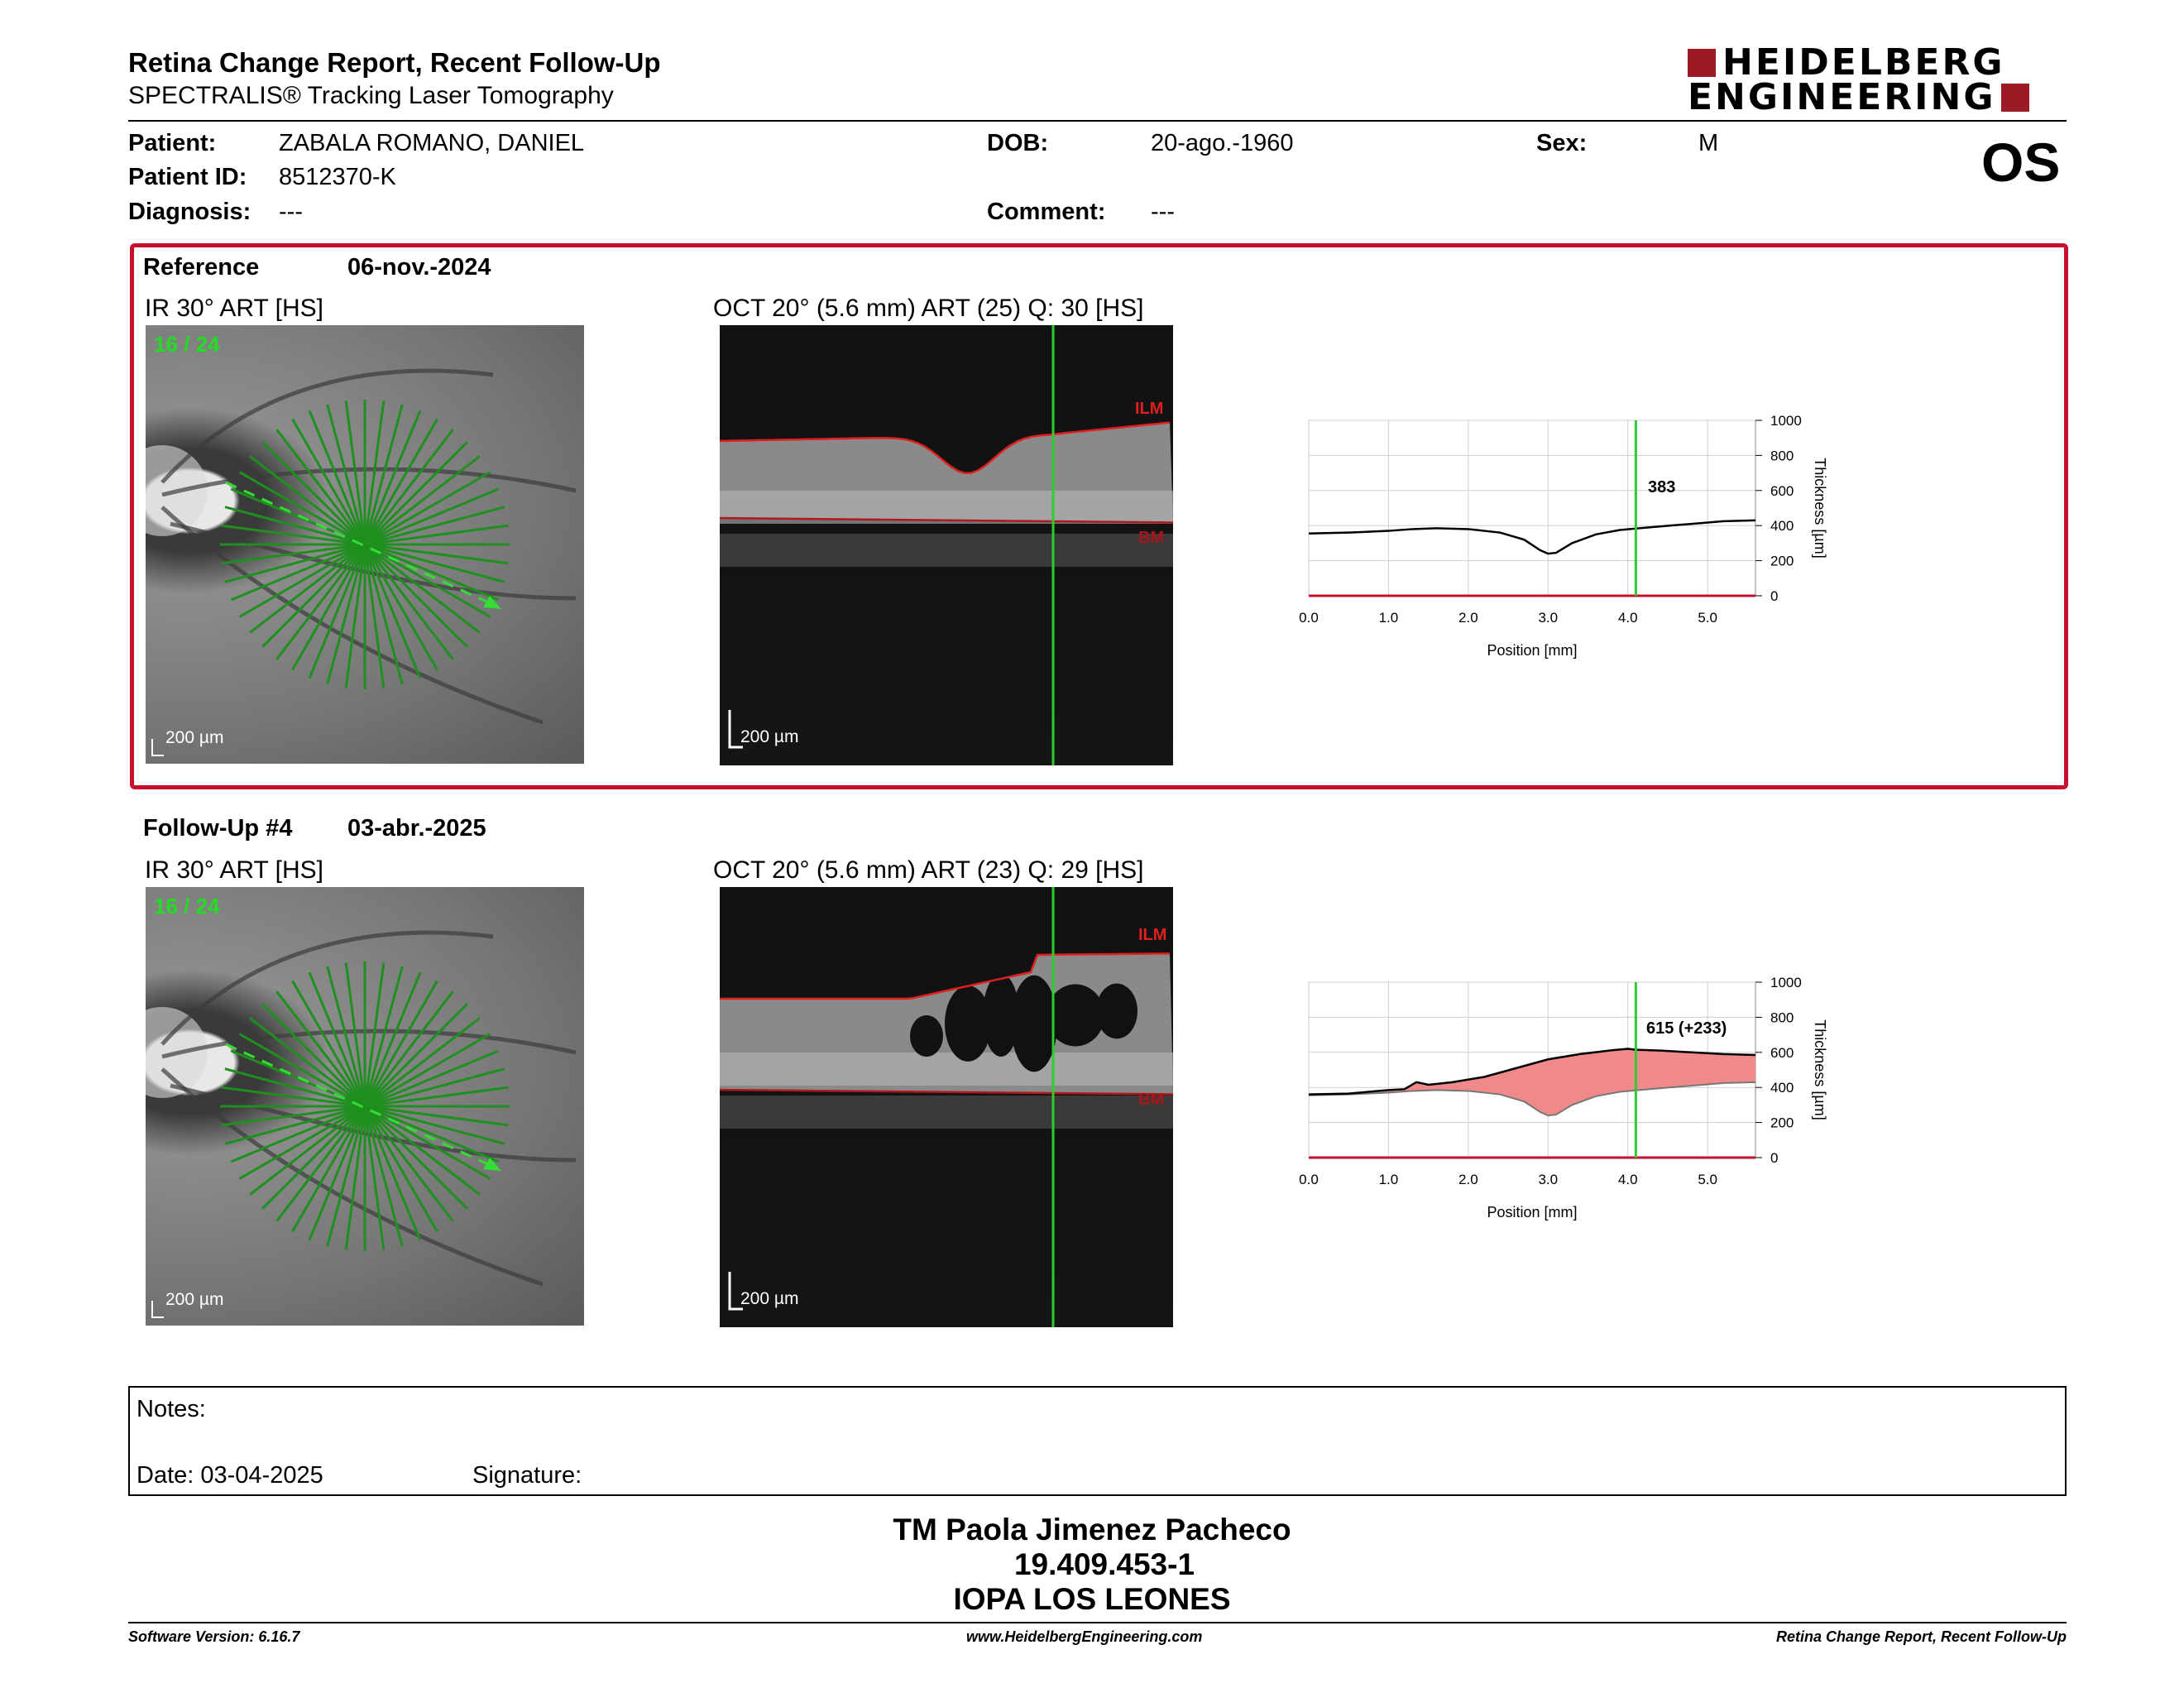  I want to click on patient-label: Patient:, so click(172, 143).